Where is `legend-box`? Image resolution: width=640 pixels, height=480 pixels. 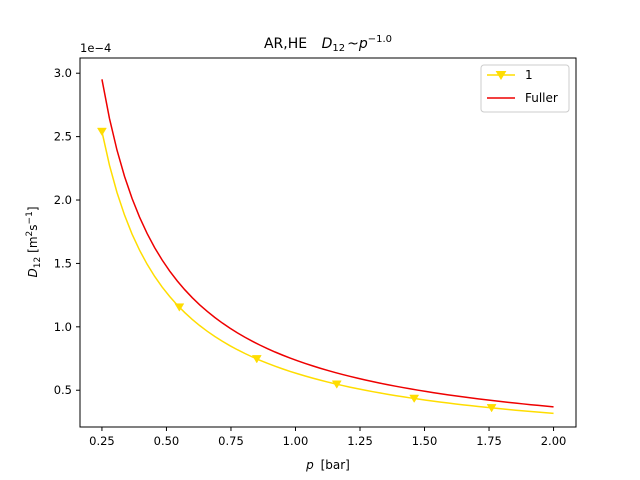
legend-box is located at coordinates (525, 88).